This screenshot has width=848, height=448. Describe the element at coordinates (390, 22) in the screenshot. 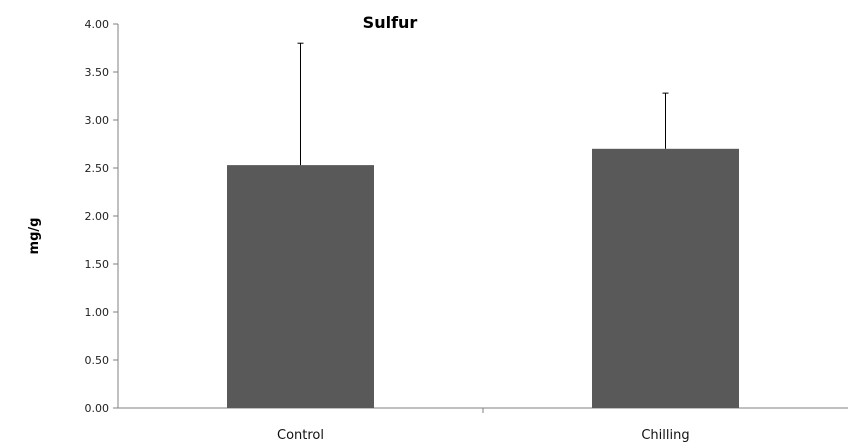

I see `chart-title: Sulfur` at that location.